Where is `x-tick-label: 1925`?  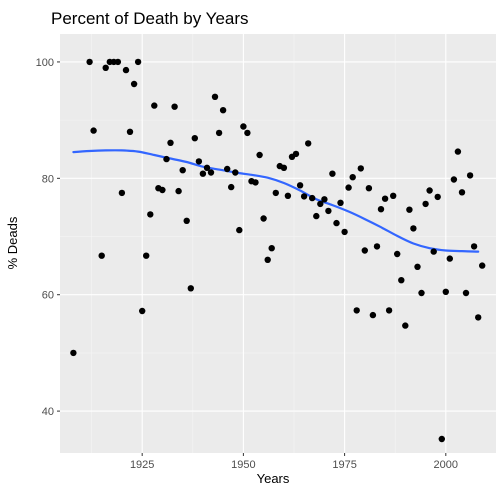 x-tick-label: 1925 is located at coordinates (142, 465).